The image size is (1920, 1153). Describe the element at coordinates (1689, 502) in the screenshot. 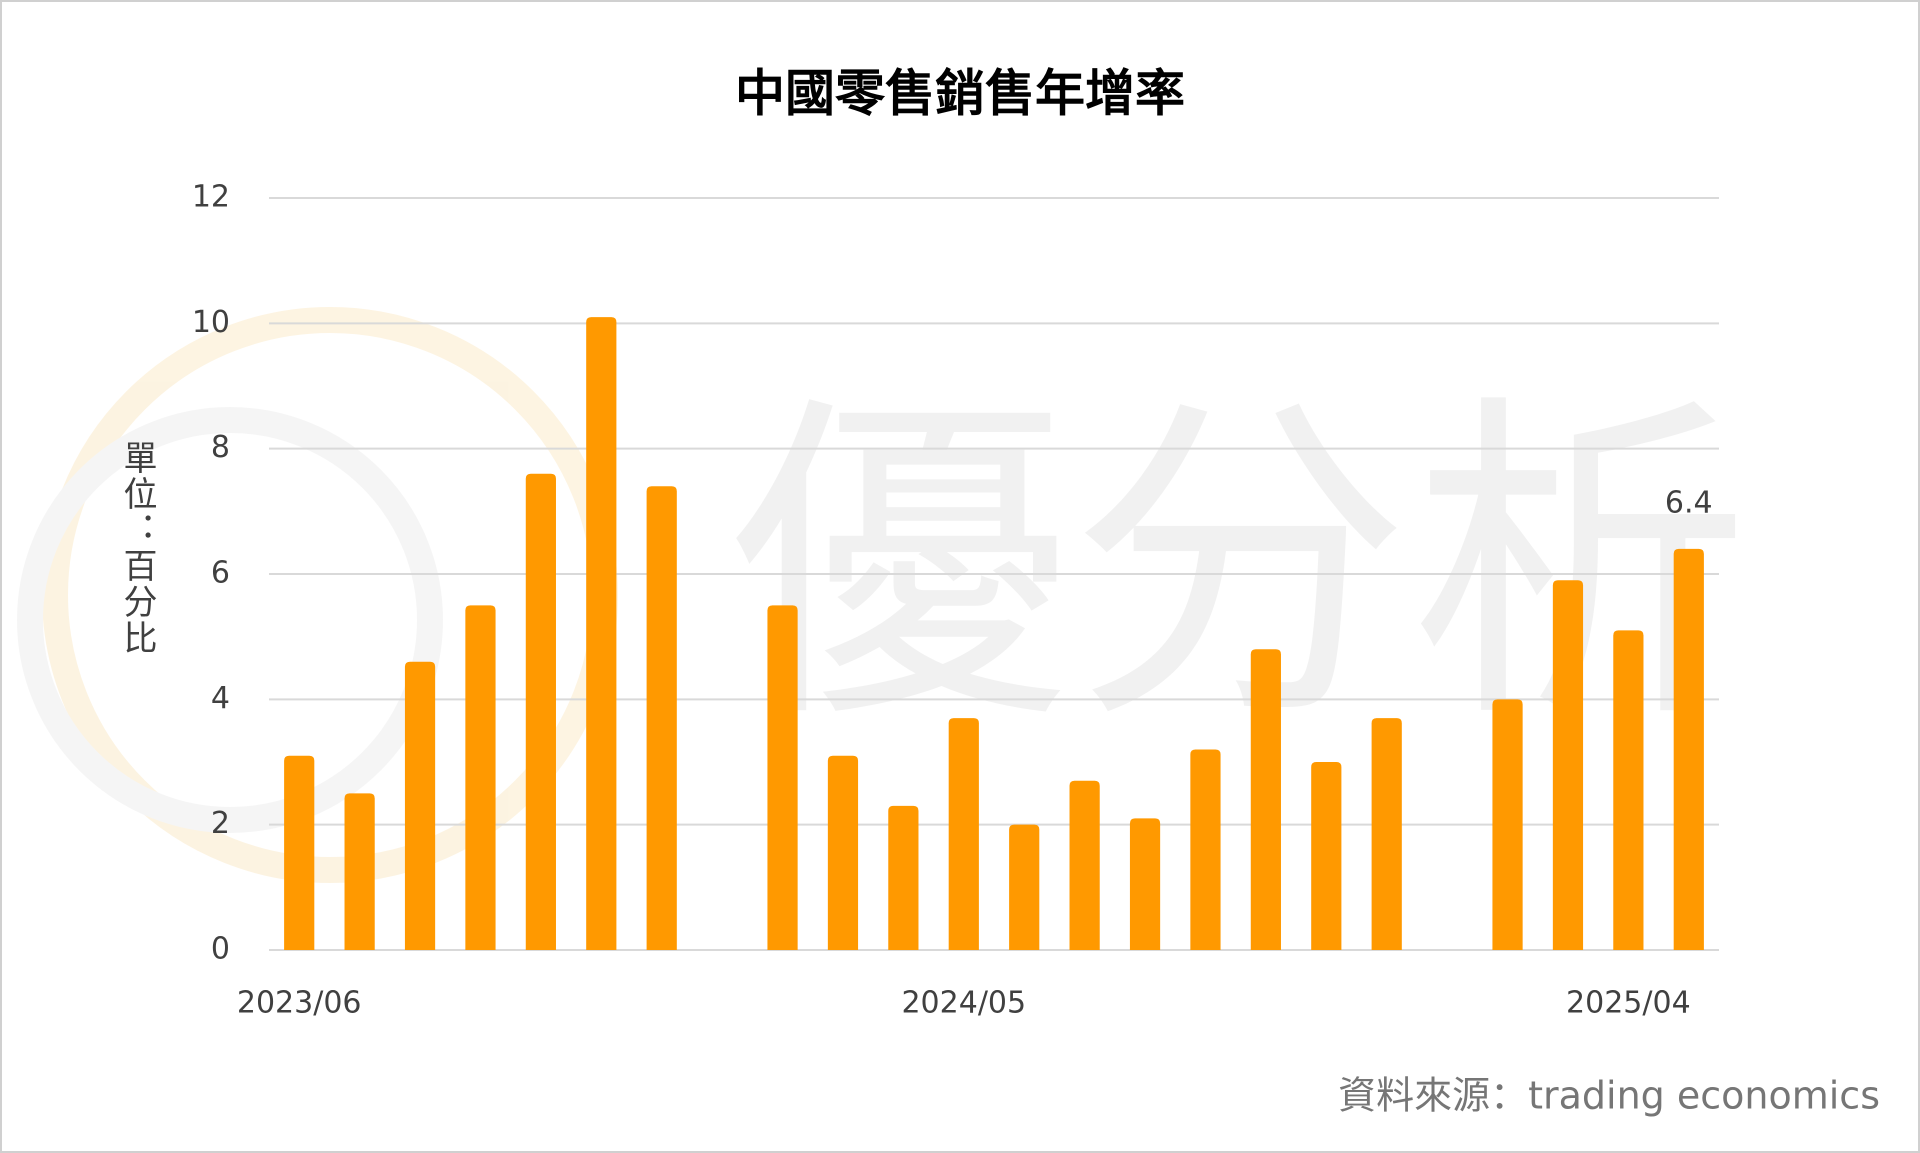

I see `data-label: 6.4` at that location.